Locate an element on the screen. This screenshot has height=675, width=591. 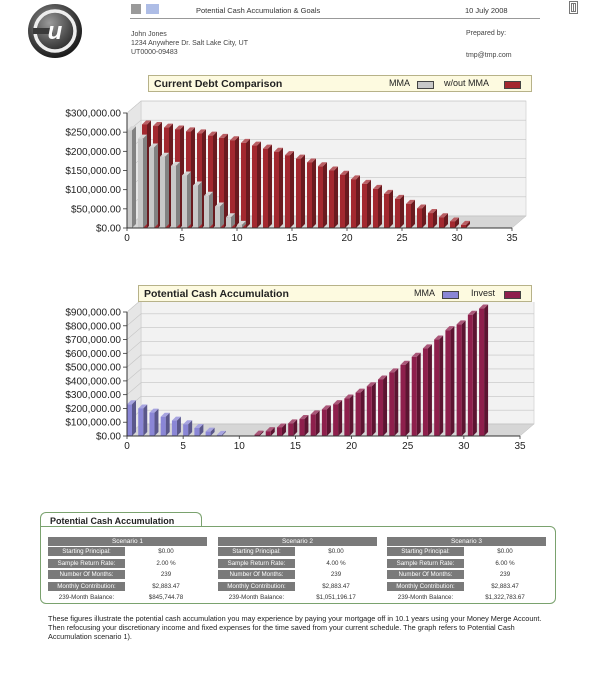
x-tick-label: 15 is located at coordinates (292, 238).